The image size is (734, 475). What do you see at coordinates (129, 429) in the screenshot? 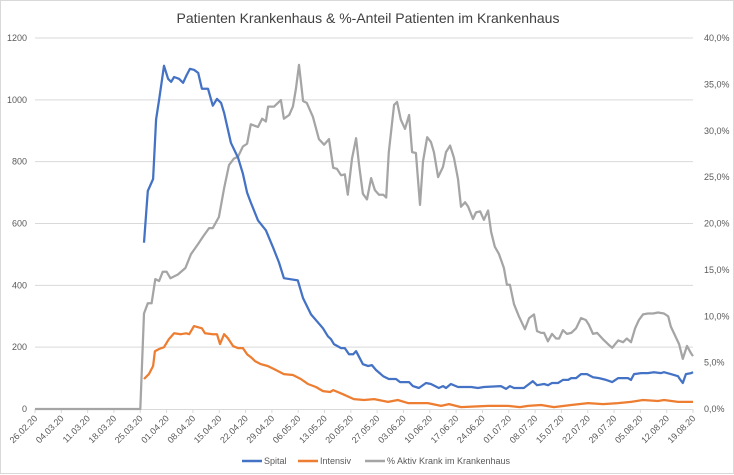
I see `x-tick-label: 25.03.20` at bounding box center [129, 429].